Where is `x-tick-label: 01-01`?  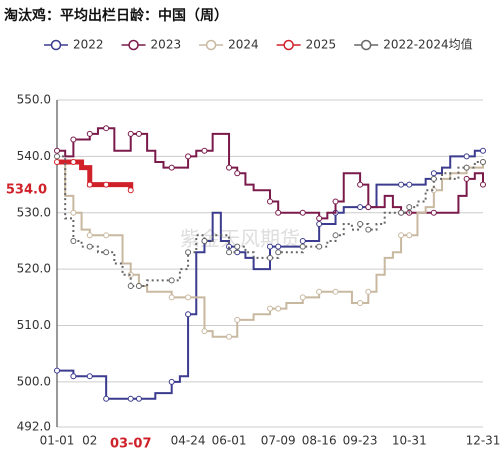 x-tick-label: 01-01 is located at coordinates (57, 441).